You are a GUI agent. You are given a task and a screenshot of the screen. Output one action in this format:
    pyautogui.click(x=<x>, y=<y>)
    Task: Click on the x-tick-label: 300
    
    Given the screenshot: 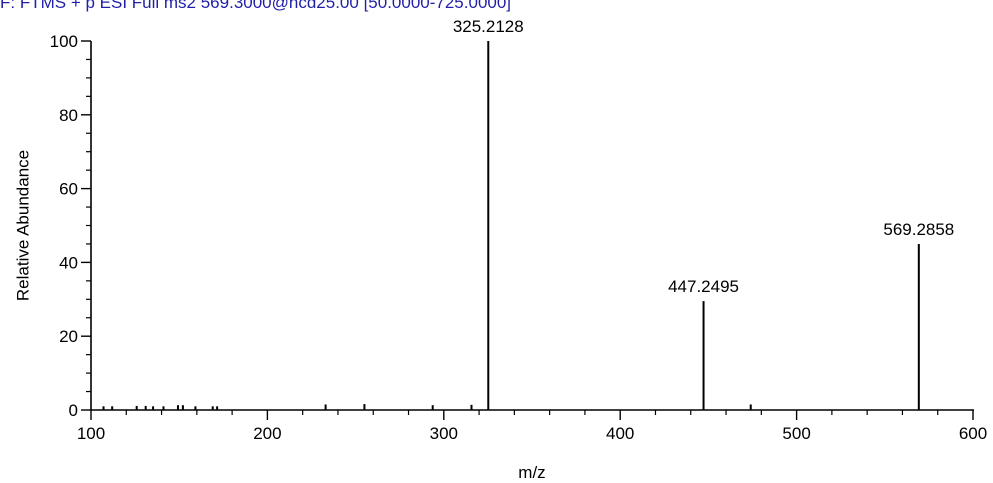 What is the action you would take?
    pyautogui.click(x=444, y=433)
    